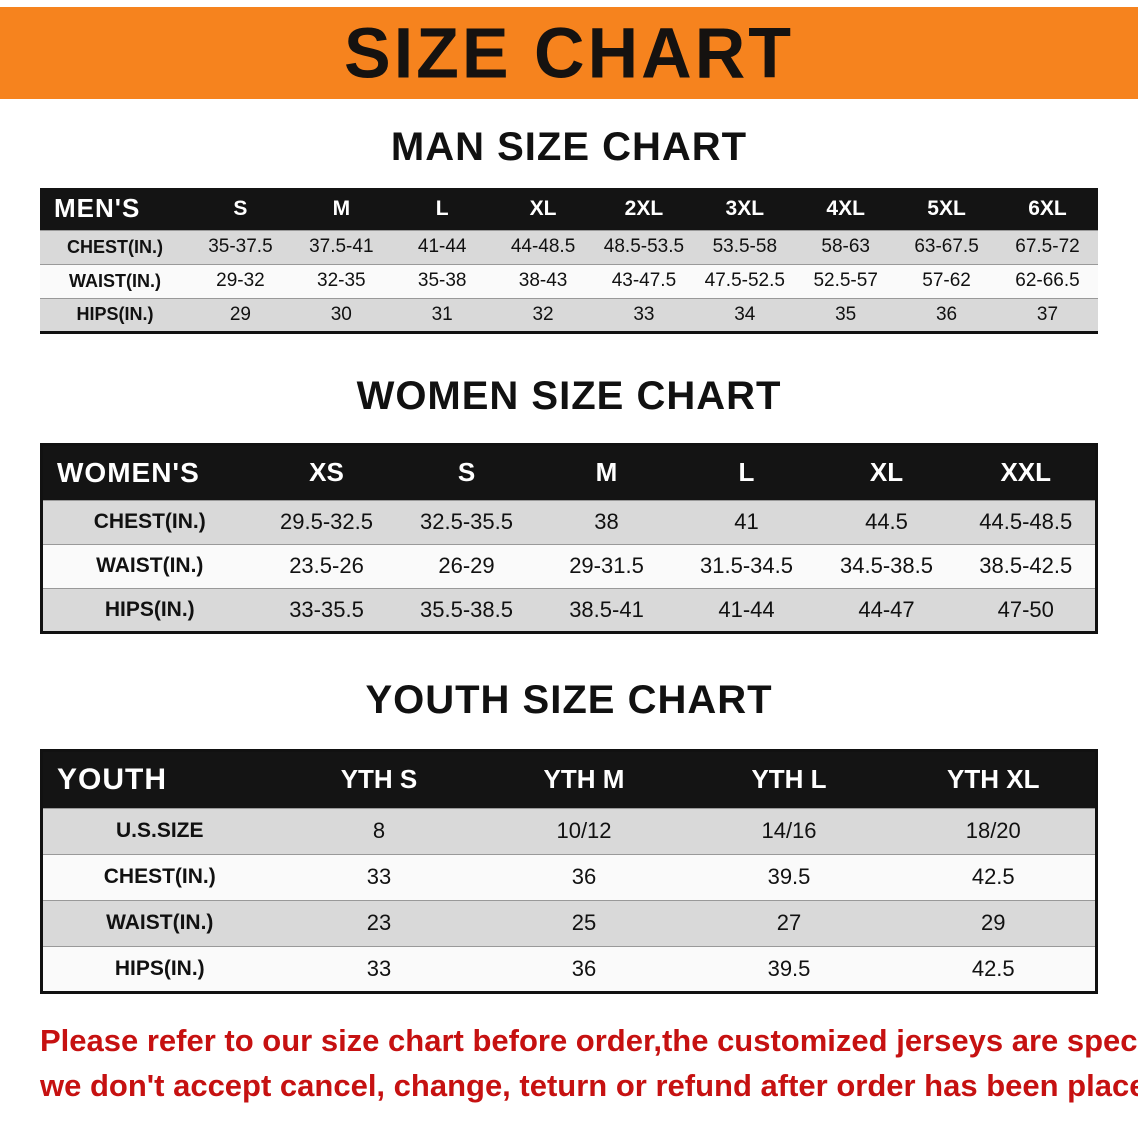  Describe the element at coordinates (789, 830) in the screenshot. I see `size-cell: 14/16` at that location.